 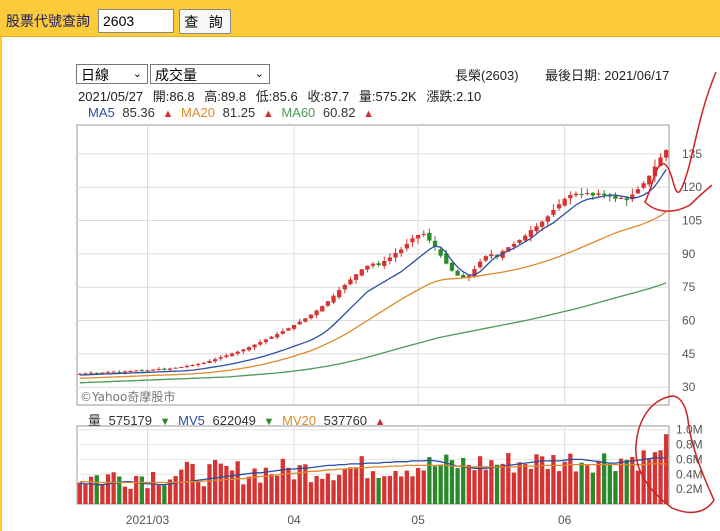 I want to click on last-date-value: 2021/06/17, so click(x=637, y=75).